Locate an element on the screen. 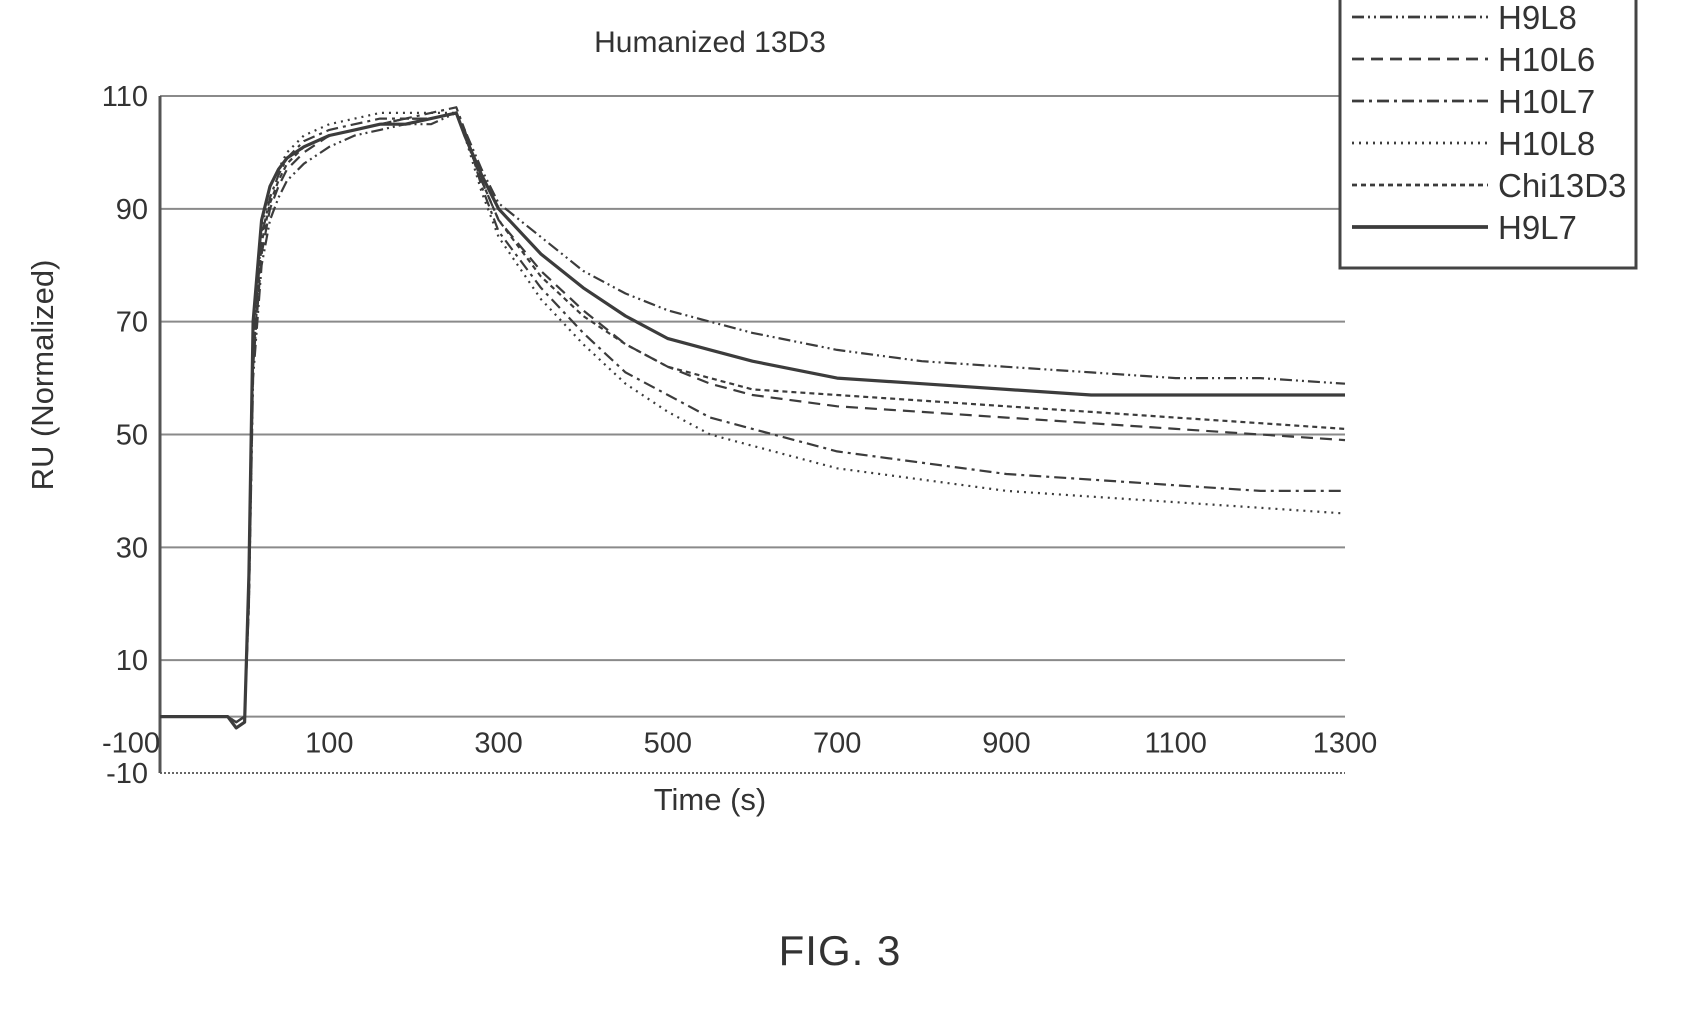  legend-label: H10L8 is located at coordinates (1546, 143).